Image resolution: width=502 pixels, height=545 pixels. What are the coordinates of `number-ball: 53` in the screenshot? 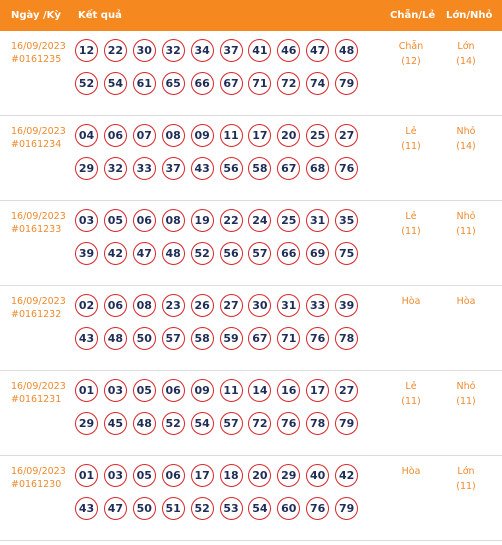 It's located at (231, 508).